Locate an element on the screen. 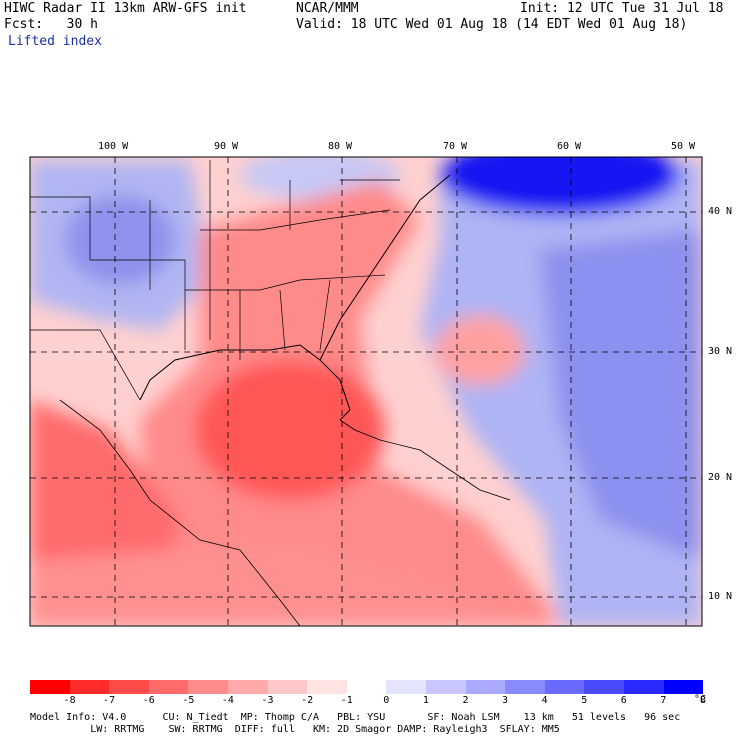  color-legend is located at coordinates (367, 687).